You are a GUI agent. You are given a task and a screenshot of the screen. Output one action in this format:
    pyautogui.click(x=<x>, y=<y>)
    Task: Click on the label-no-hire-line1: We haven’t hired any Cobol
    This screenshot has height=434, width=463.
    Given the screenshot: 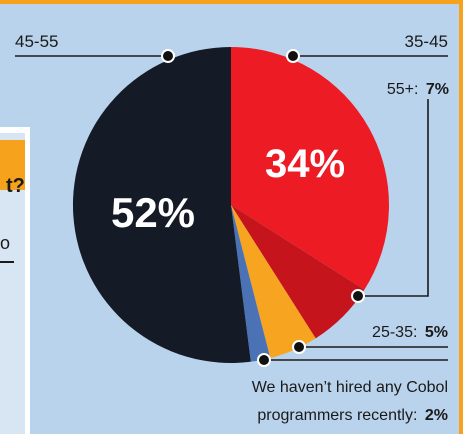 What is the action you would take?
    pyautogui.click(x=350, y=387)
    